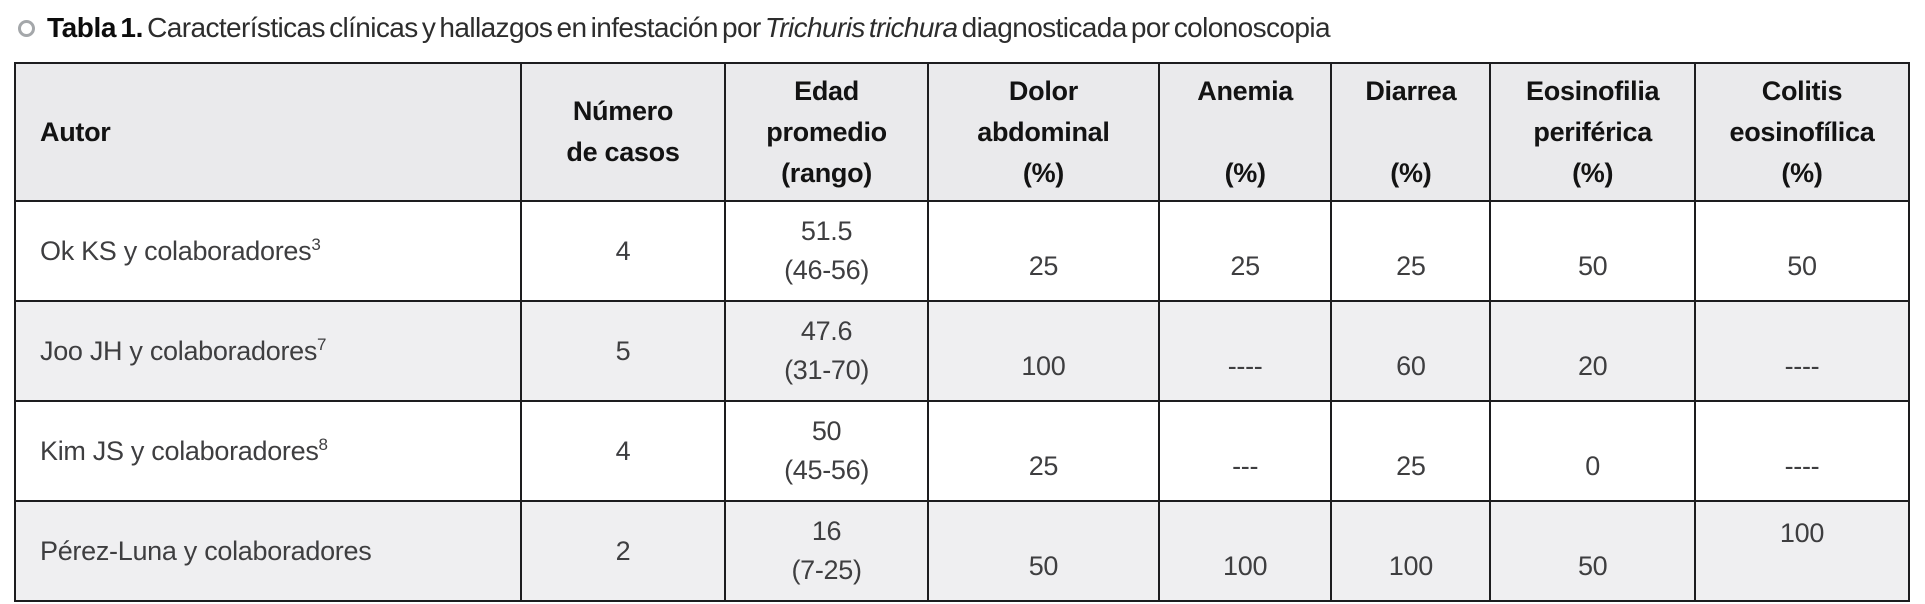  Describe the element at coordinates (1245, 551) in the screenshot. I see `cell-anemia: 100` at that location.